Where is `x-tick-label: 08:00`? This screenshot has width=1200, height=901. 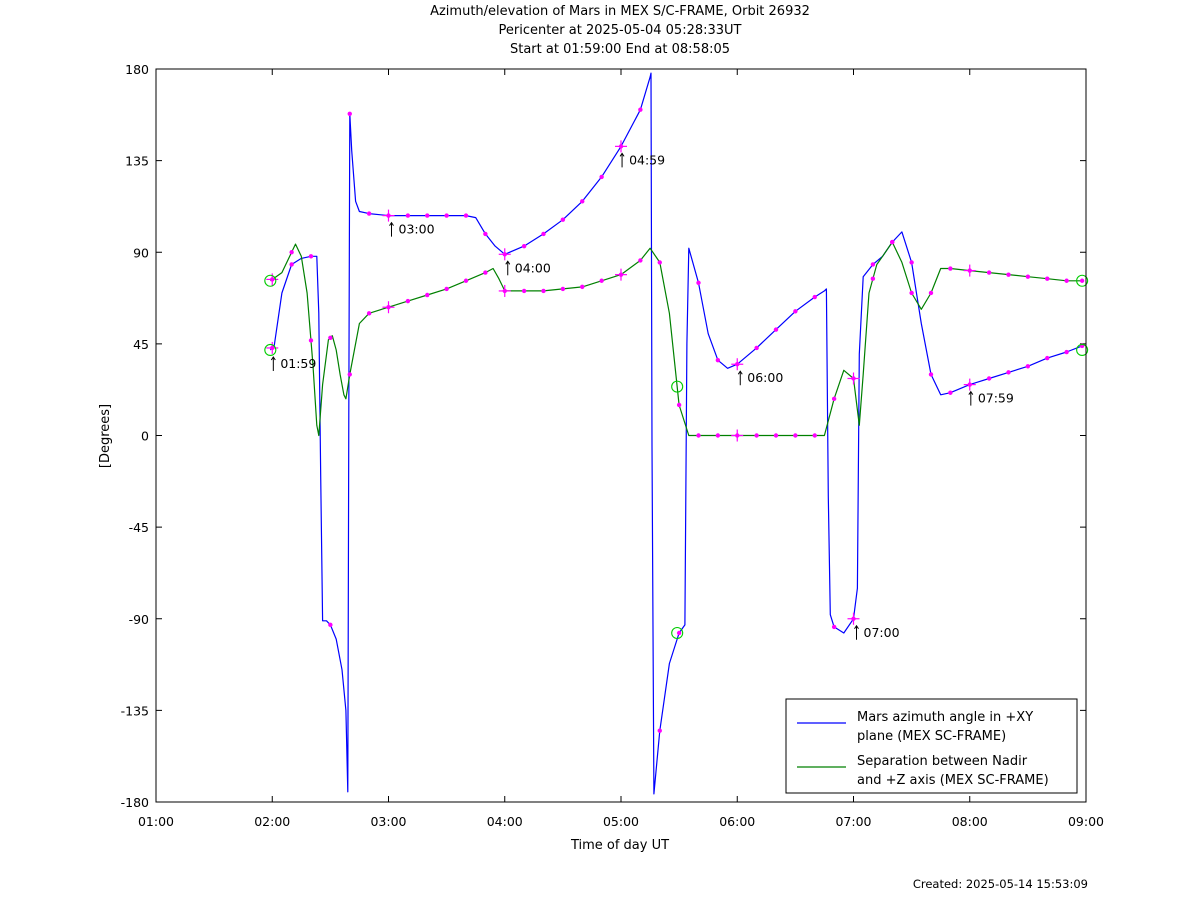
x-tick-label: 08:00 is located at coordinates (970, 821).